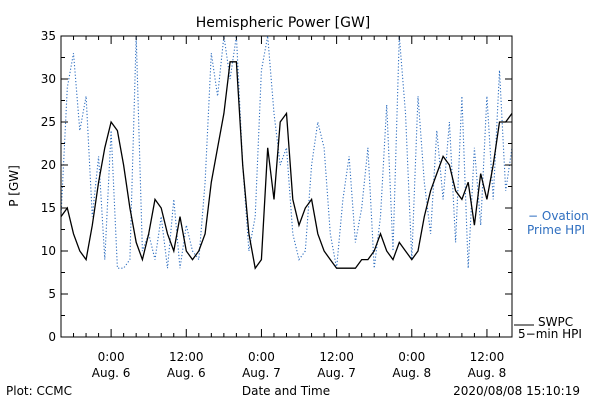 The height and width of the screenshot is (400, 600). I want to click on legend-swpc-line2: 5−min HPI, so click(550, 334).